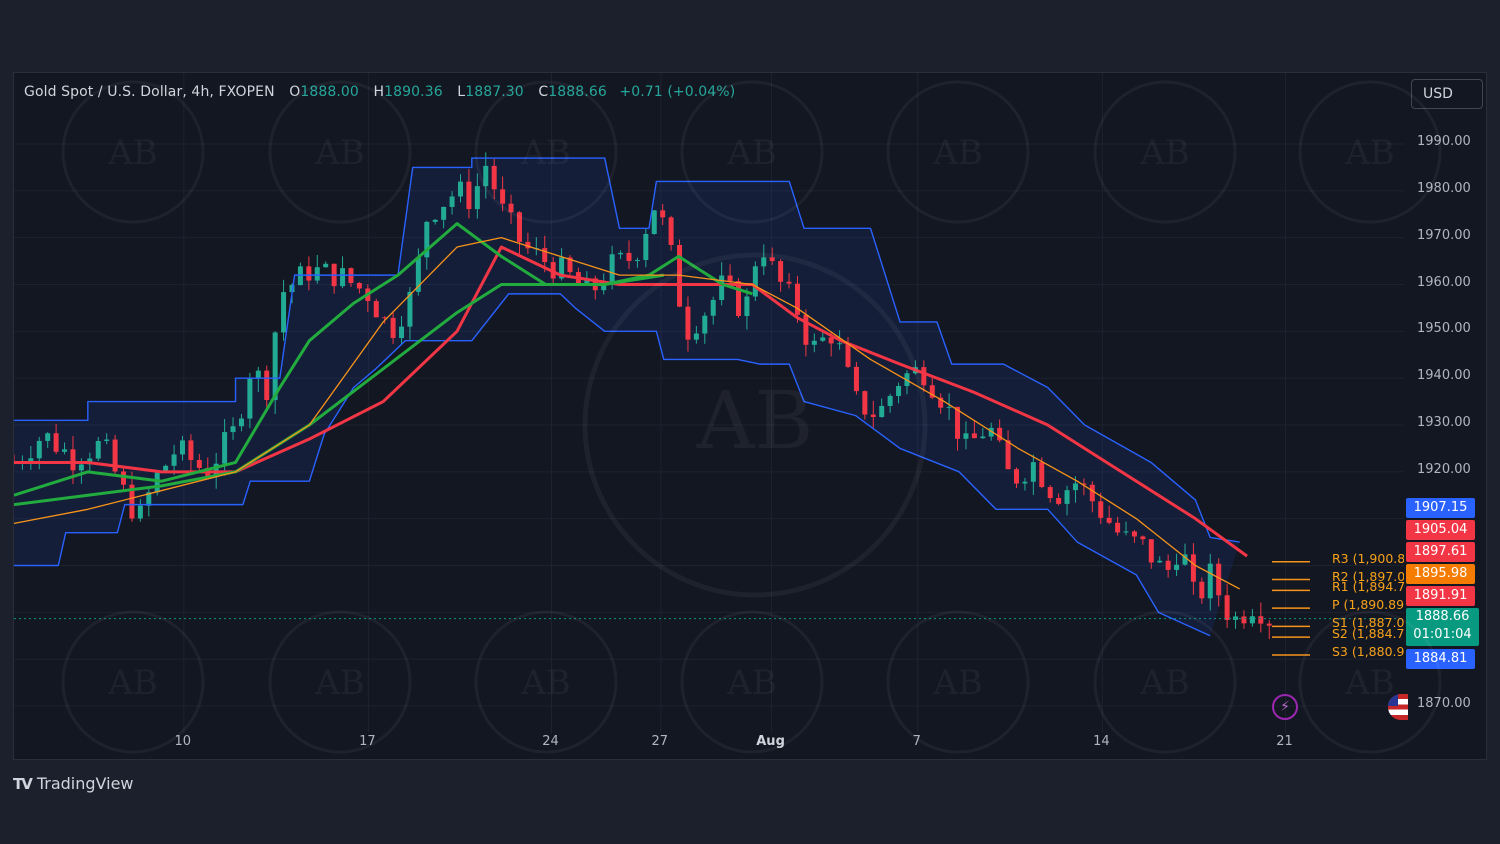 The height and width of the screenshot is (844, 1500). I want to click on currency-button: USD, so click(1447, 94).